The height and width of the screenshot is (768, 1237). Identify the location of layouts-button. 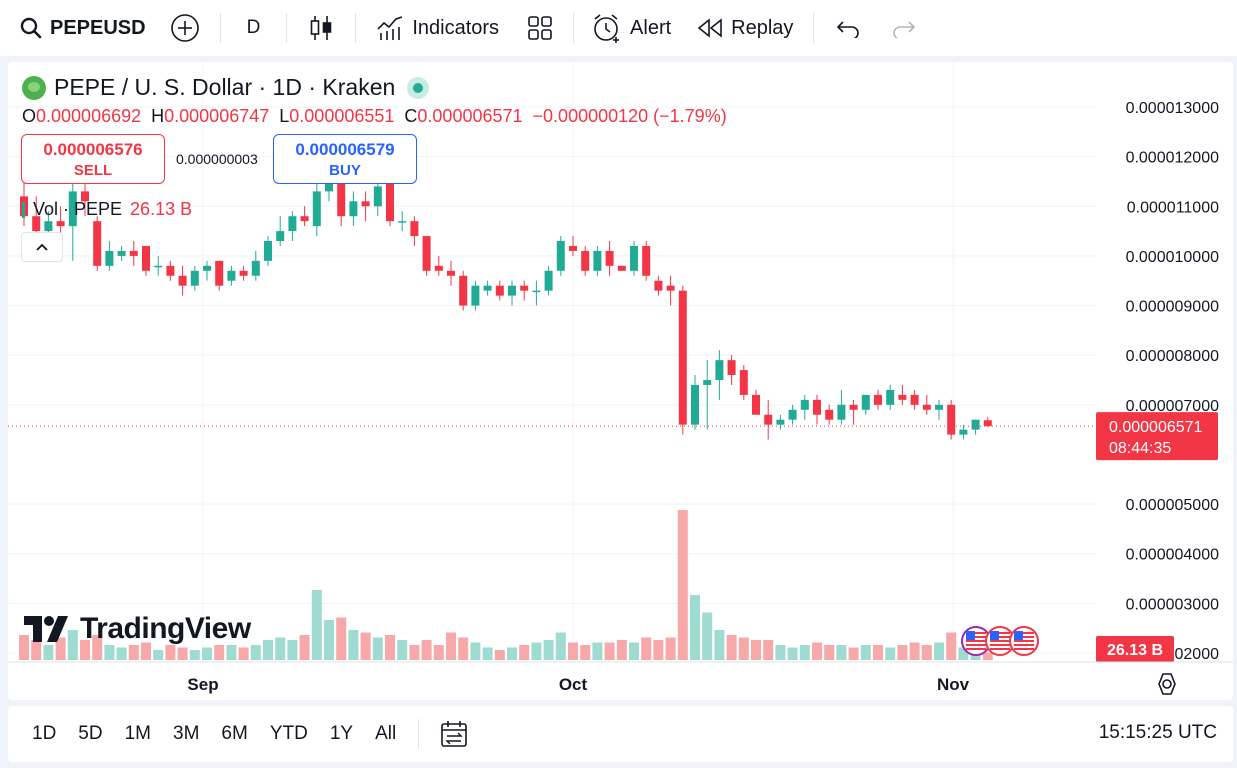
(540, 28).